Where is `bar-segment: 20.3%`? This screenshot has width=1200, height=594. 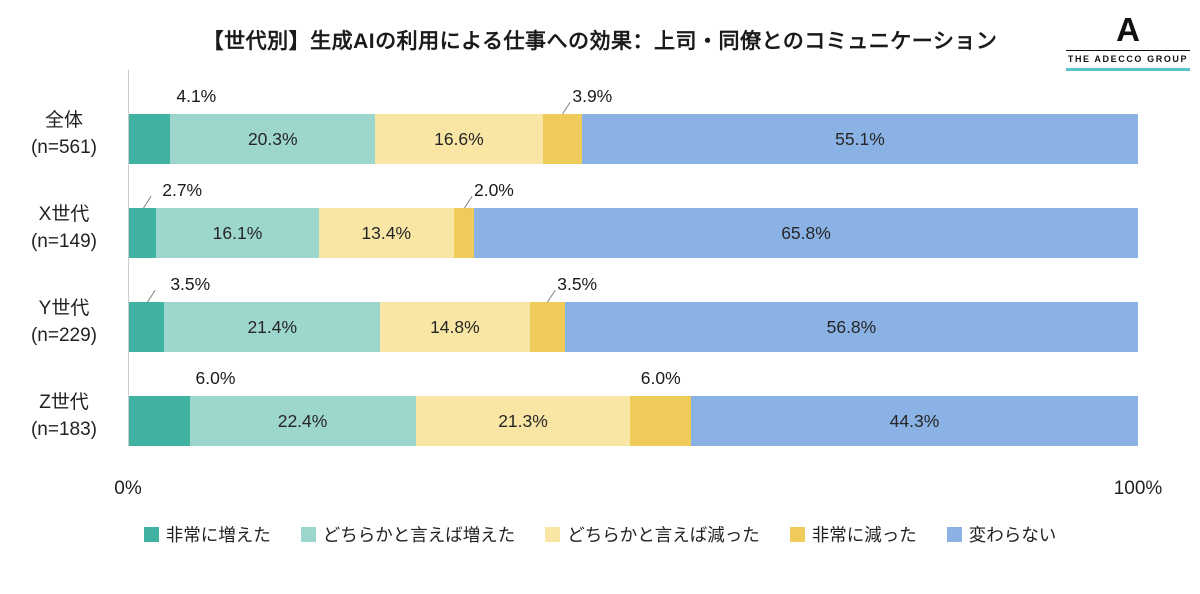 bar-segment: 20.3% is located at coordinates (273, 139).